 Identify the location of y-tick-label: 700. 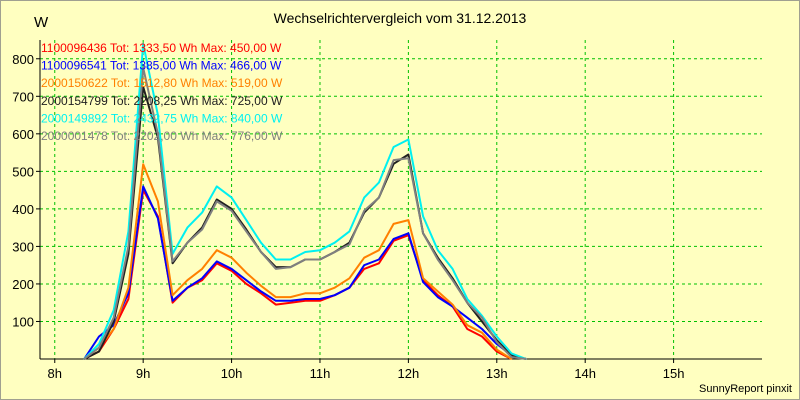
(23, 96).